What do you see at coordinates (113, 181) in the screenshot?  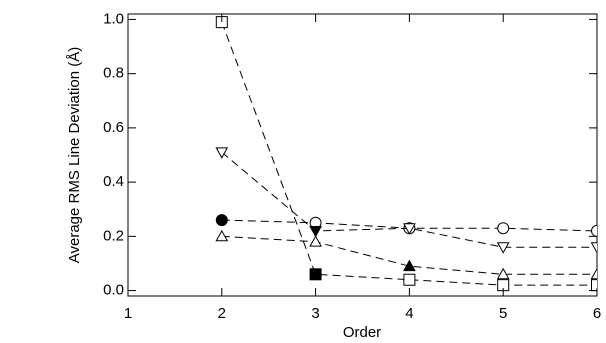 I see `y-tick-label: 0.4` at bounding box center [113, 181].